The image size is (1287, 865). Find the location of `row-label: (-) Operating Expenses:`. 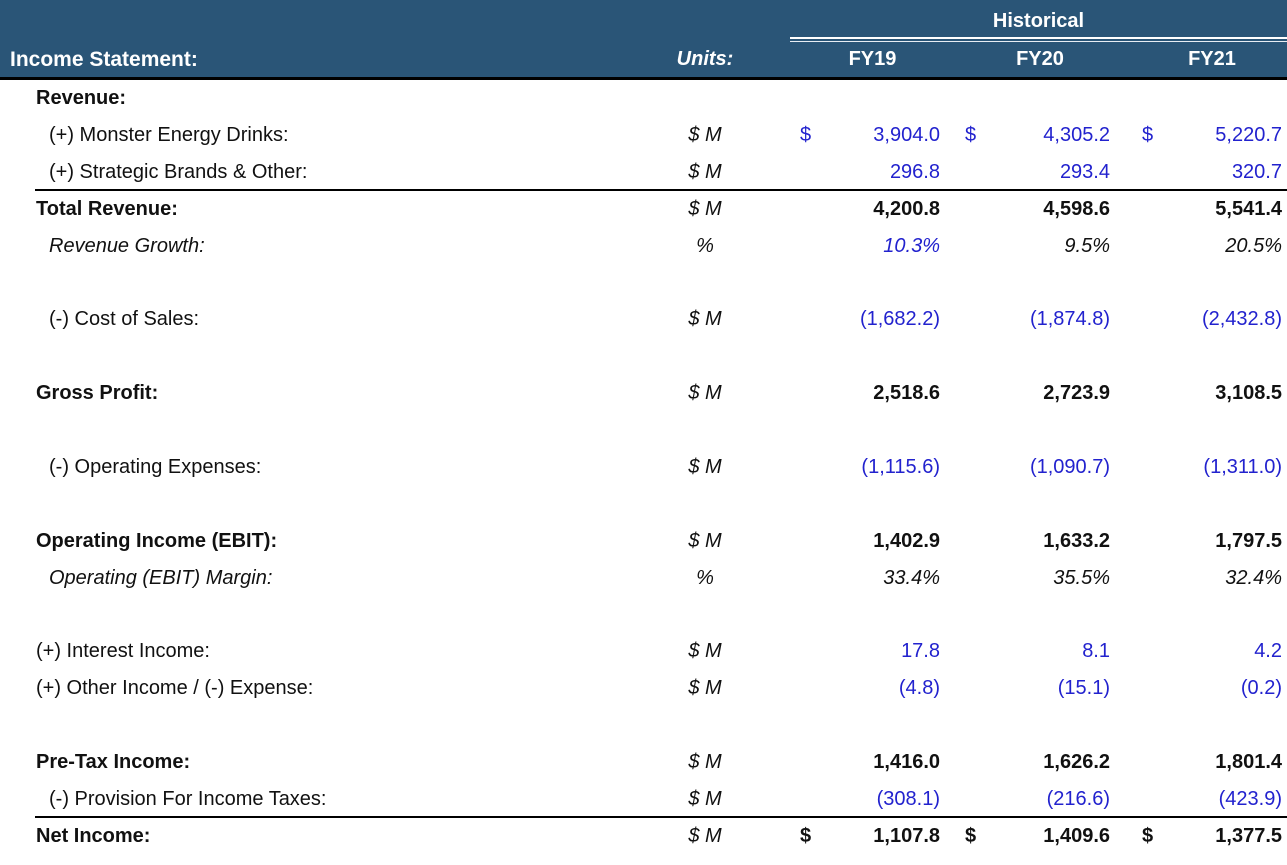

row-label: (-) Operating Expenses: is located at coordinates (155, 466).